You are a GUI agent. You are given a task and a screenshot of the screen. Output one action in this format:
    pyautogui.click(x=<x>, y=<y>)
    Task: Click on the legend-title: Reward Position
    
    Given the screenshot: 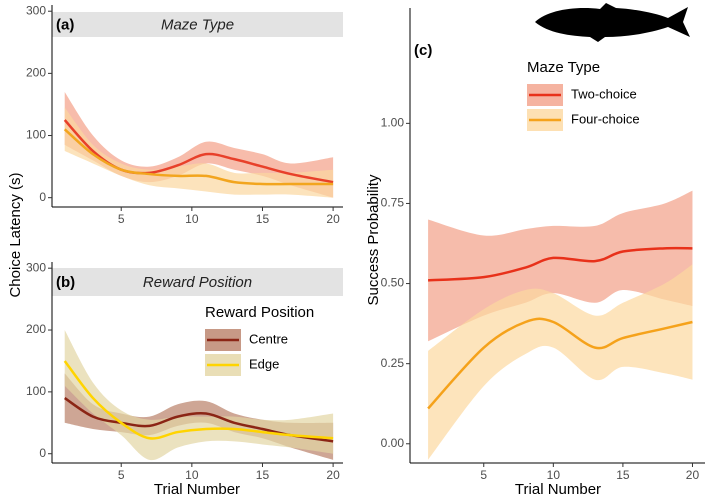 What is the action you would take?
    pyautogui.click(x=259, y=312)
    